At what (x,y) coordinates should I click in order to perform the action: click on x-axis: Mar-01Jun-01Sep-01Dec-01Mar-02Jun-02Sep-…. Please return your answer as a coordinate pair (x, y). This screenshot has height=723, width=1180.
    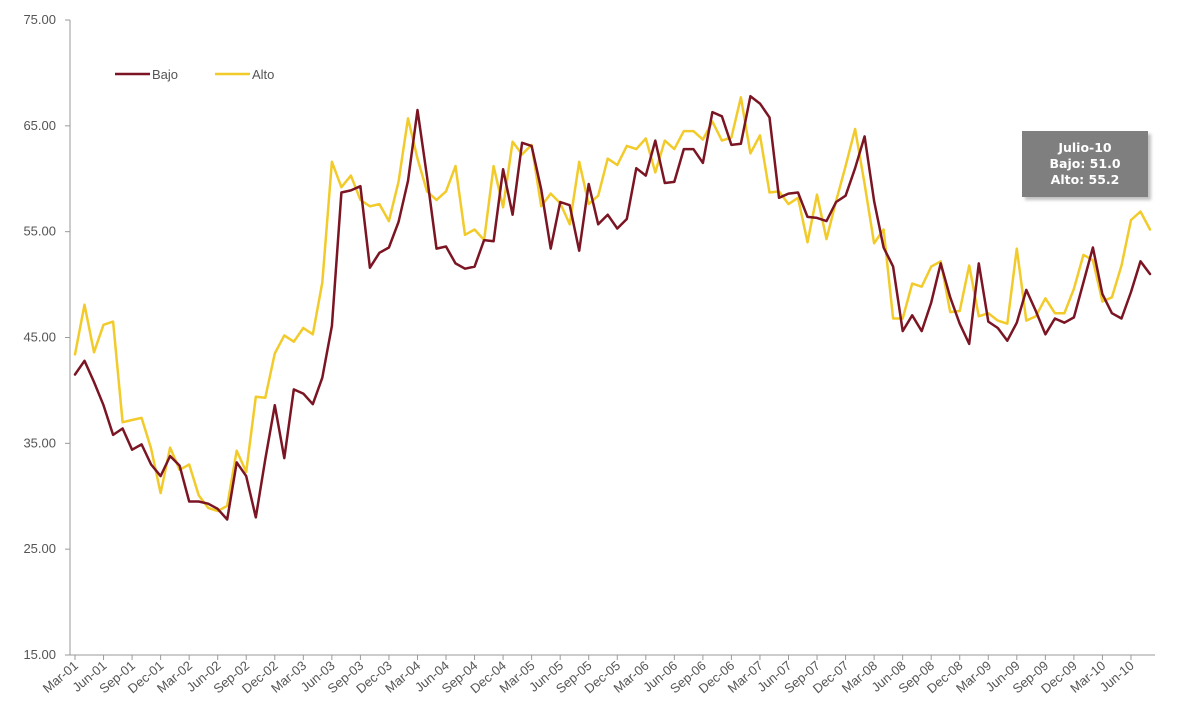
    Looking at the image, I should click on (597, 675).